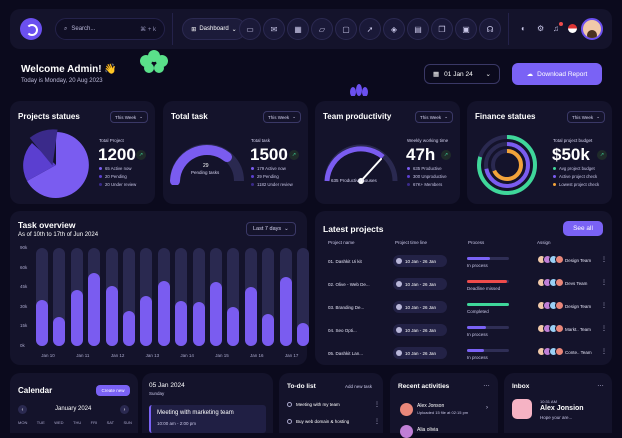  I want to click on total-task-label: Total task, so click(261, 140).